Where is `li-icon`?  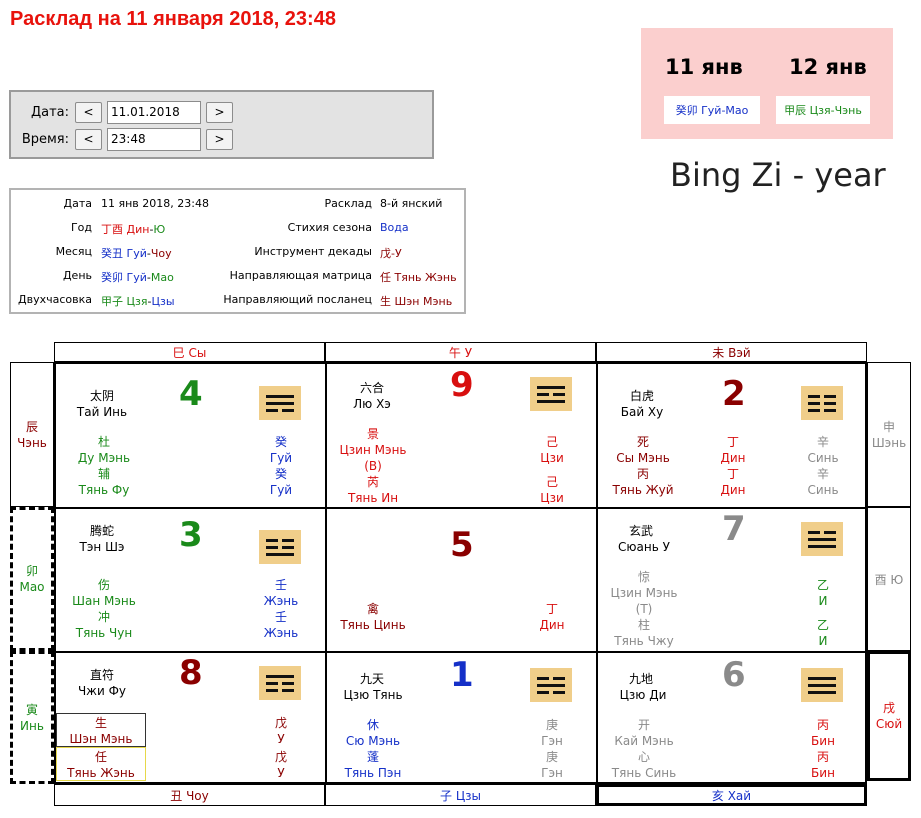 li-icon is located at coordinates (551, 394).